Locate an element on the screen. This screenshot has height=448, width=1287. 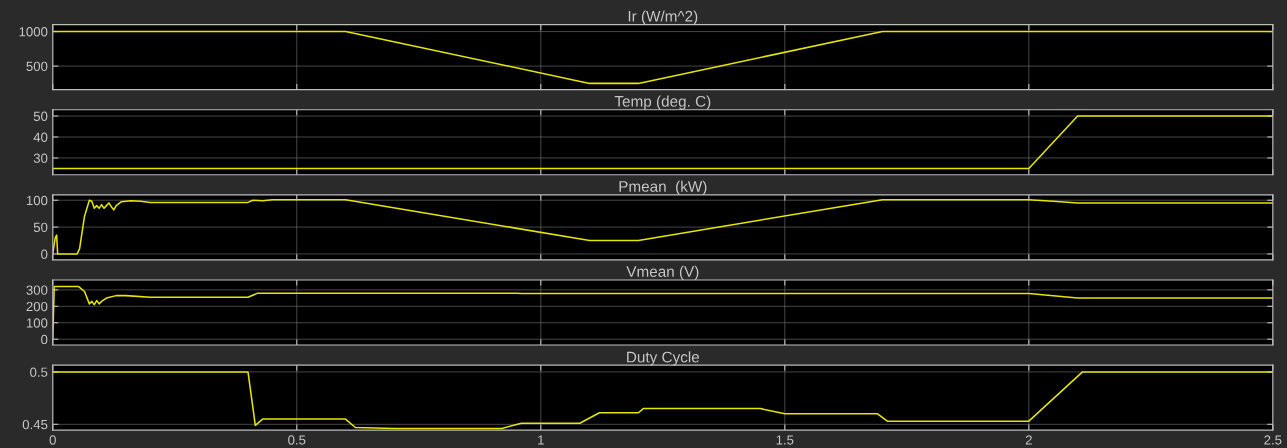
x-tick-label: 0.5 is located at coordinates (297, 440).